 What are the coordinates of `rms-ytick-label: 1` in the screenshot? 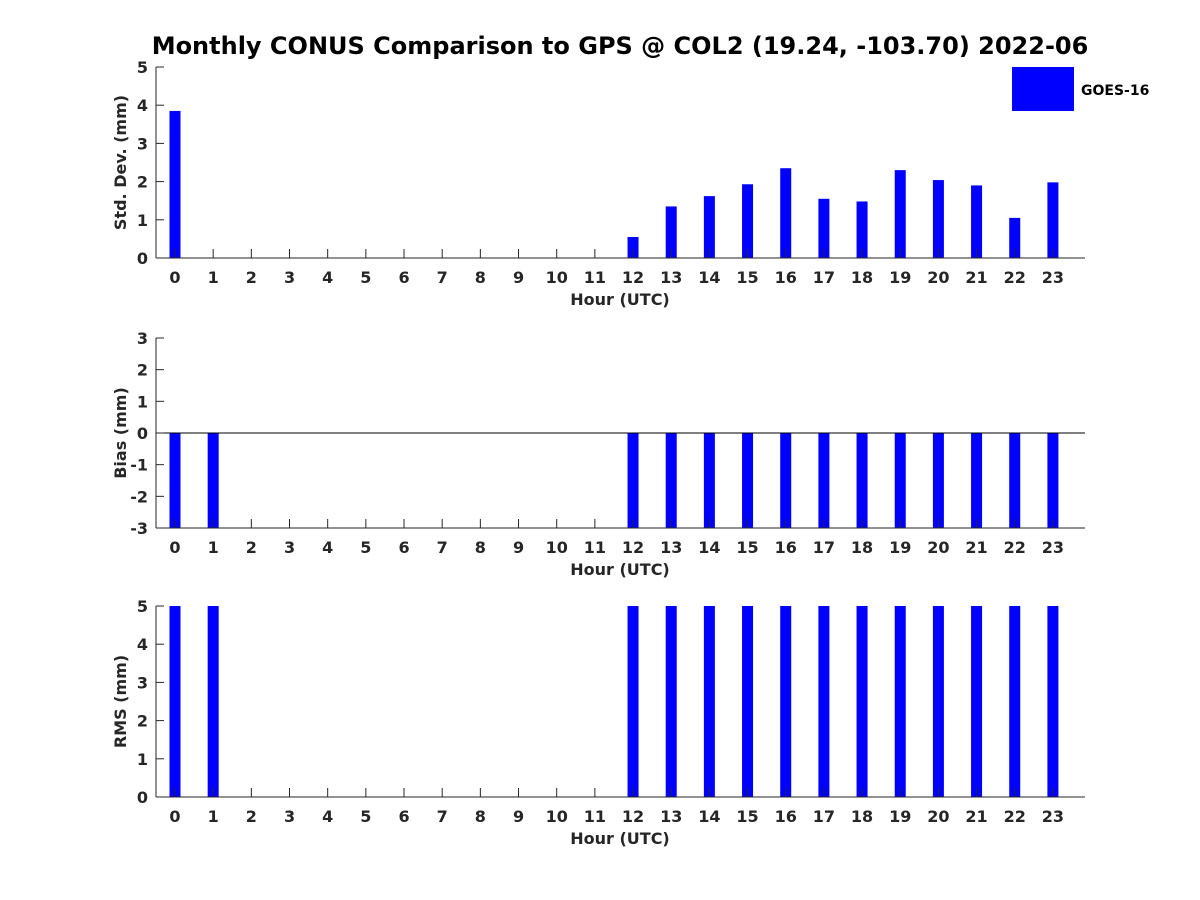 It's located at (142, 759).